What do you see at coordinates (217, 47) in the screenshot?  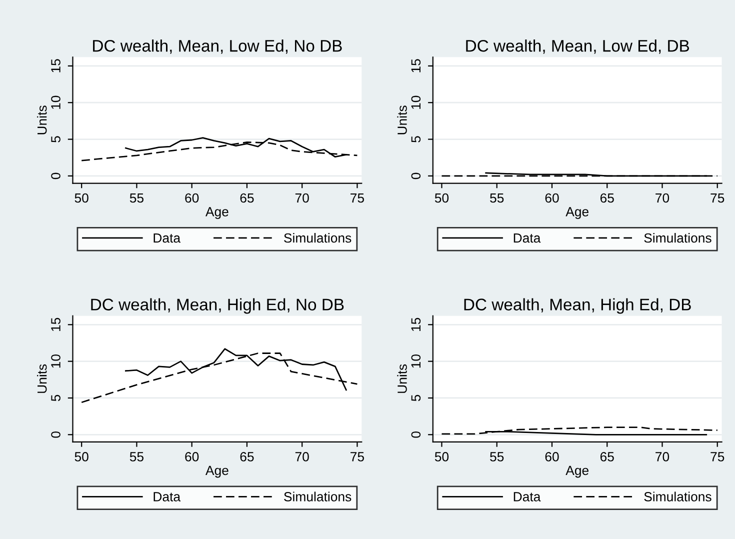 I see `chart-title: DC wealth, Mean, Low Ed, No DB` at bounding box center [217, 47].